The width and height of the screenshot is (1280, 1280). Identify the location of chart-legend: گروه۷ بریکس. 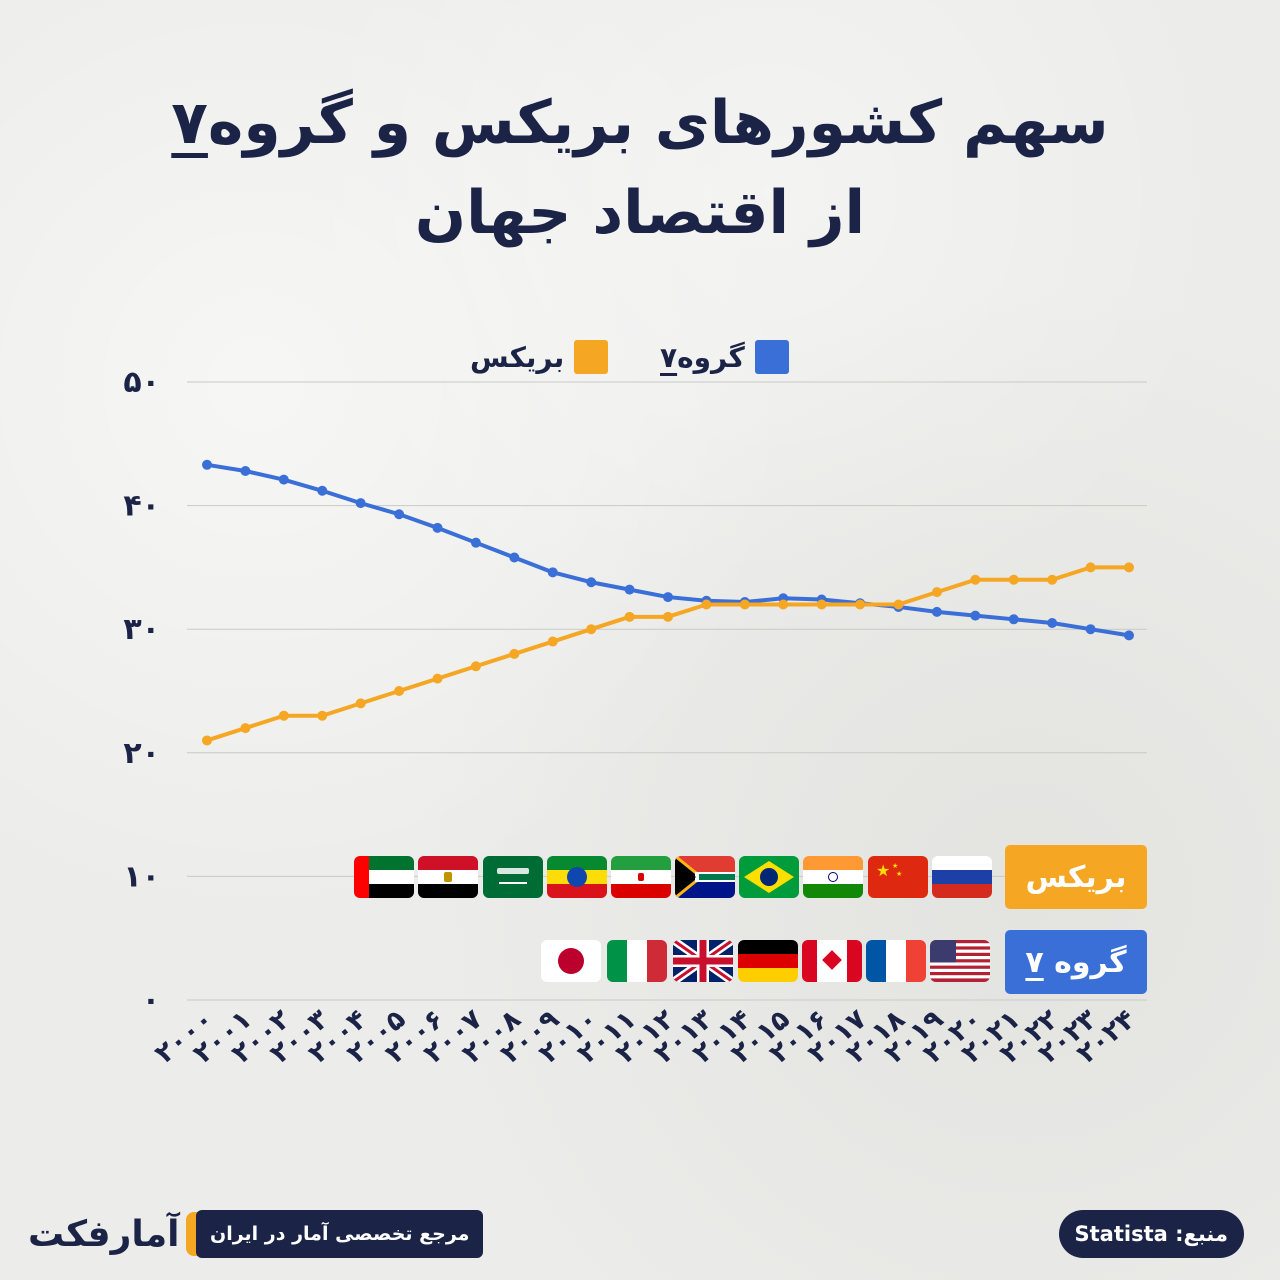
(640, 362).